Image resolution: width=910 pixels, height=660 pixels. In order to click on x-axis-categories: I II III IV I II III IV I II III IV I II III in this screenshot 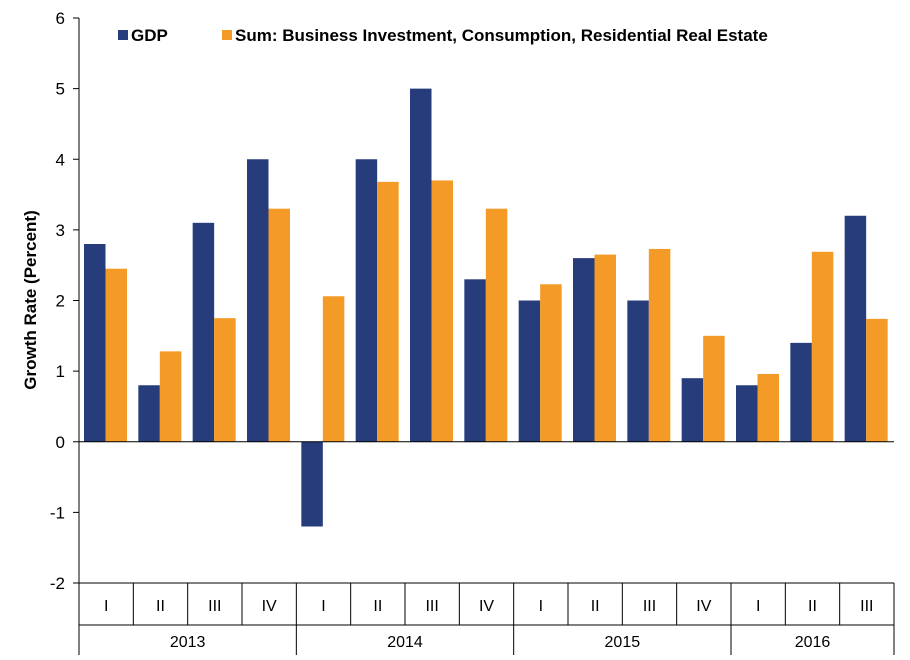, I will do `click(499, 604)`.